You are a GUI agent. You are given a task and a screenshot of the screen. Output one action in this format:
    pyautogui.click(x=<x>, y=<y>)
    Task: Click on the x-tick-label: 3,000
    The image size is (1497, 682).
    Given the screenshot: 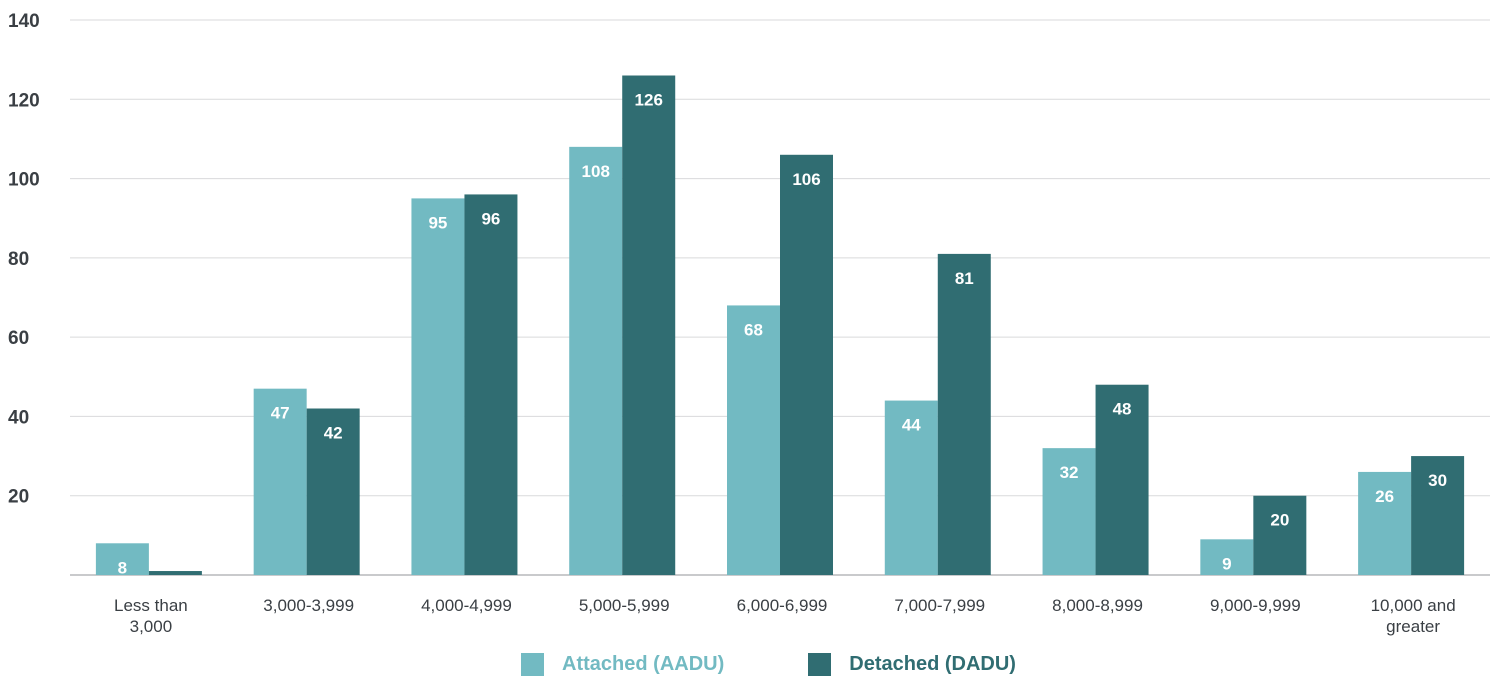 What is the action you would take?
    pyautogui.click(x=151, y=626)
    